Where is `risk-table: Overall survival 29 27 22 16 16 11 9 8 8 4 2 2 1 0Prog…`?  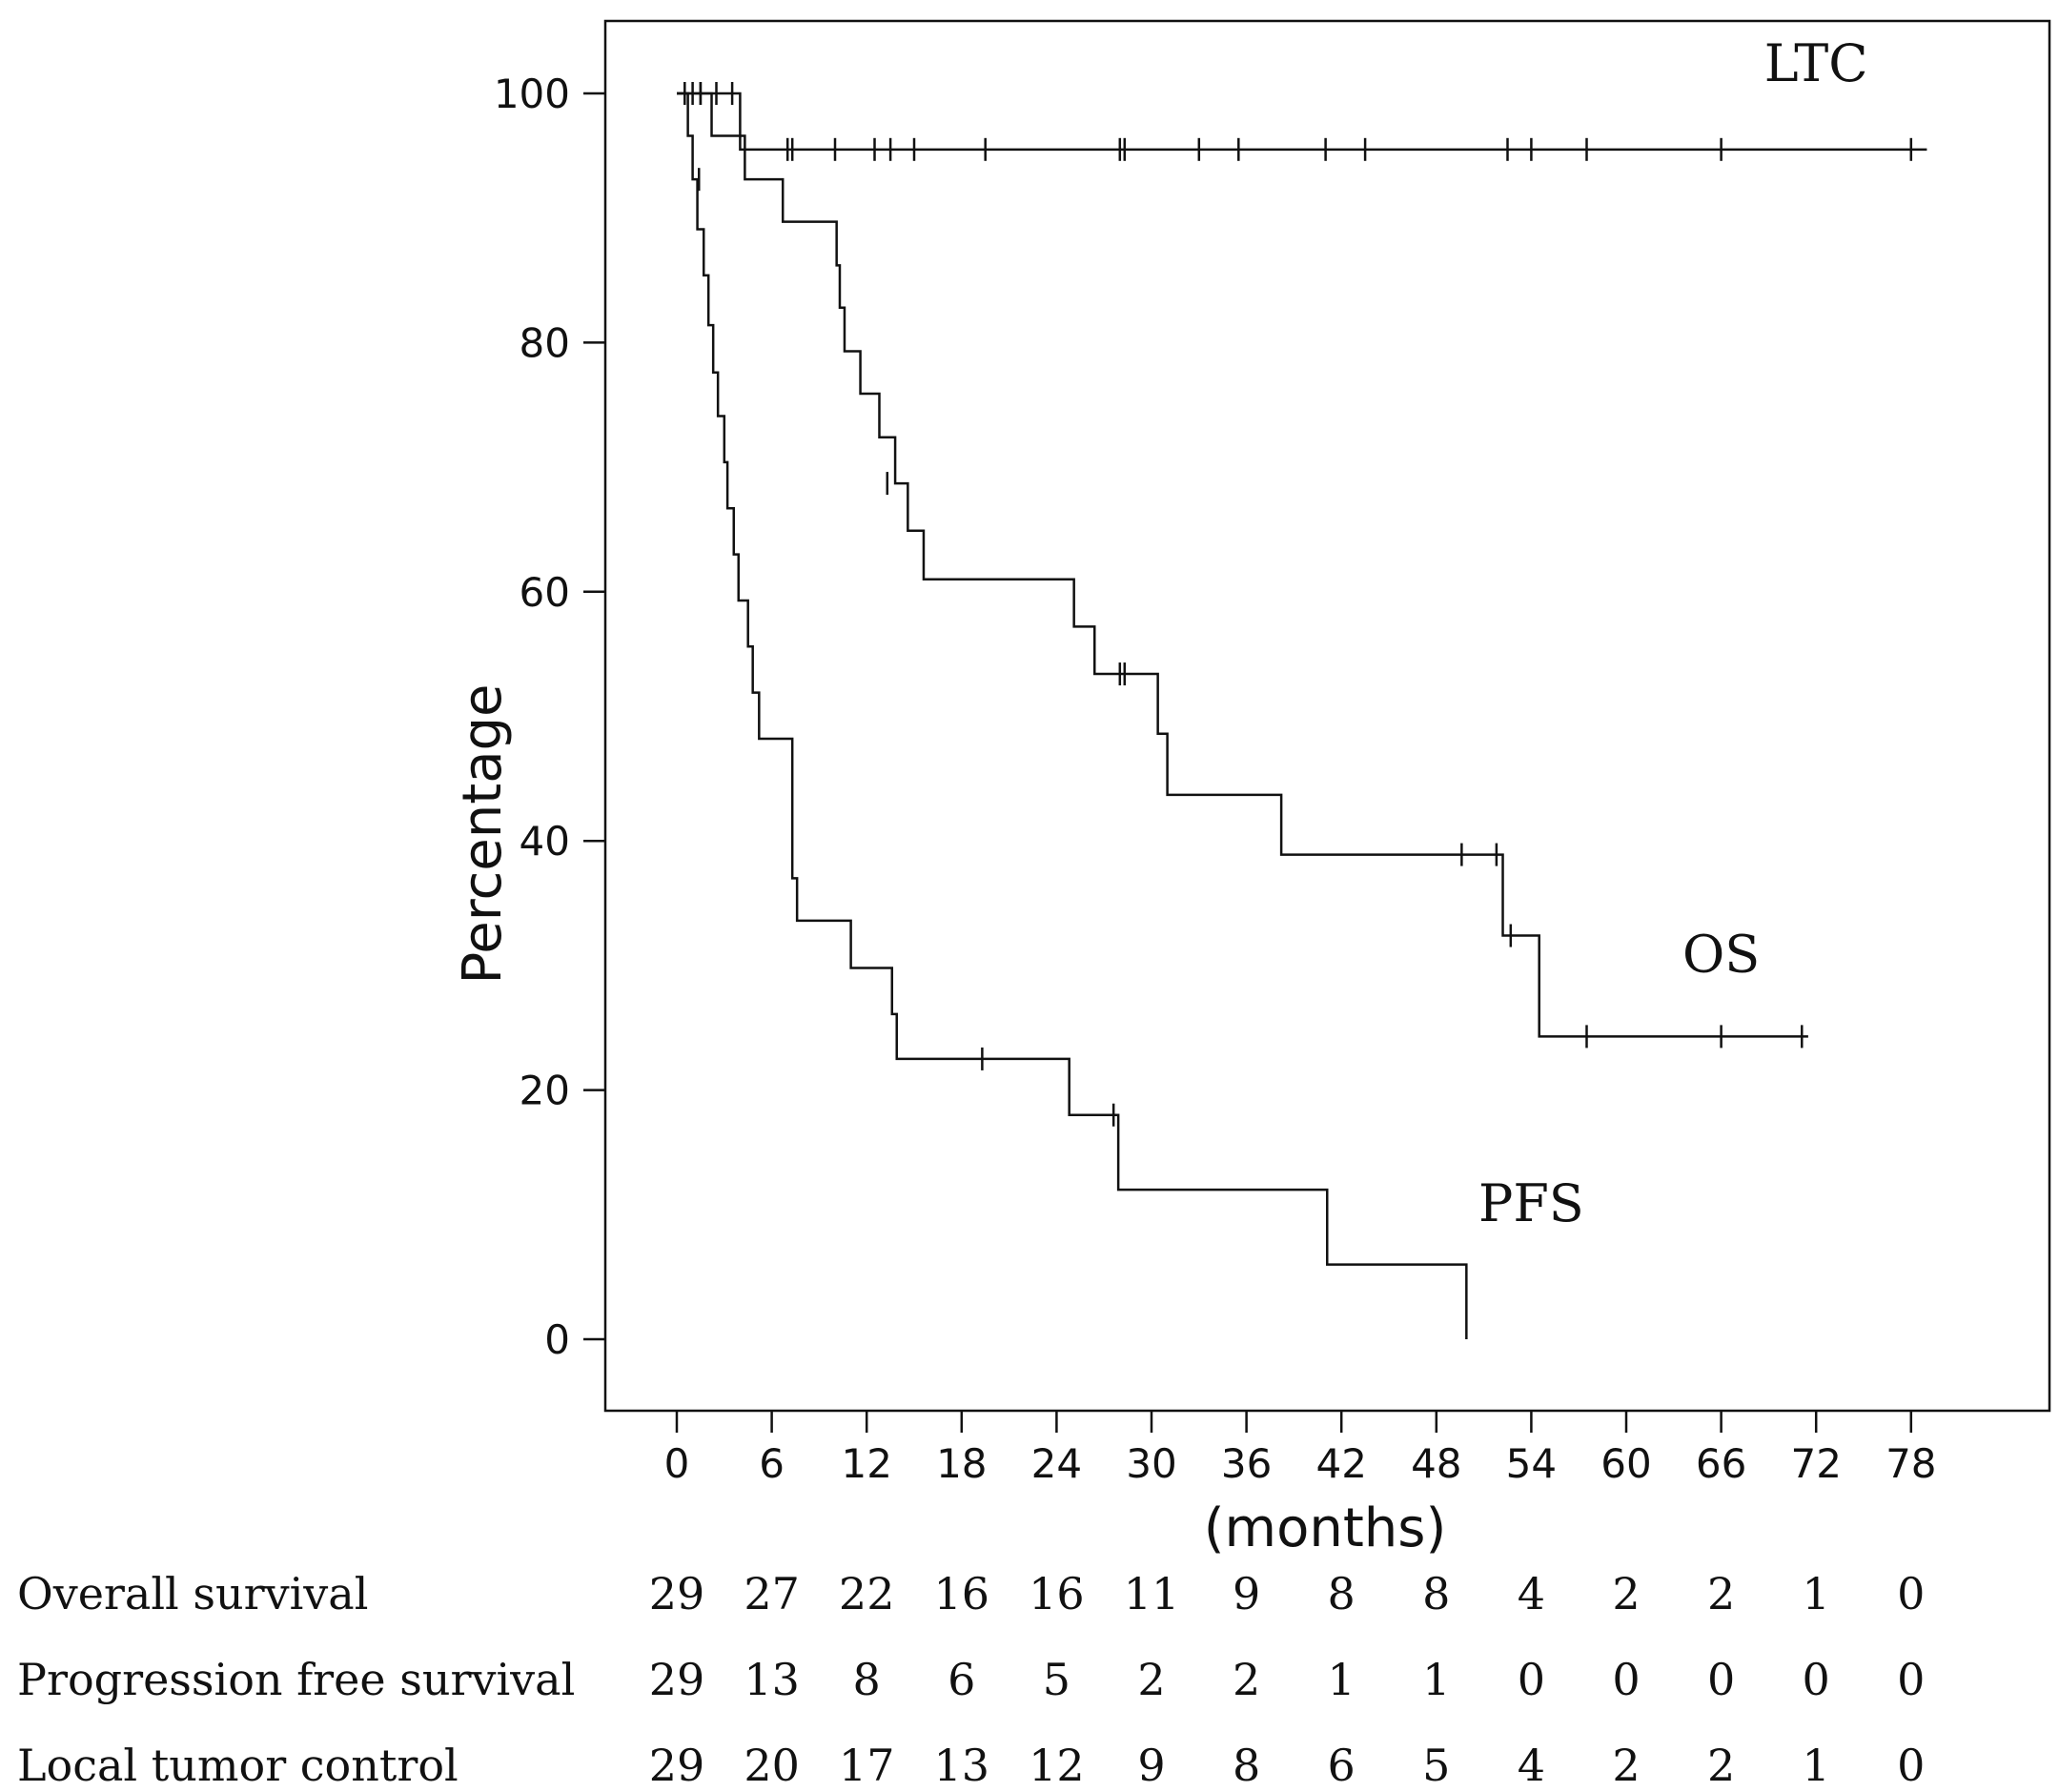 risk-table: Overall survival 29 27 22 16 16 11 9 8 8 4 2 2 1 0Prog… is located at coordinates (971, 1679).